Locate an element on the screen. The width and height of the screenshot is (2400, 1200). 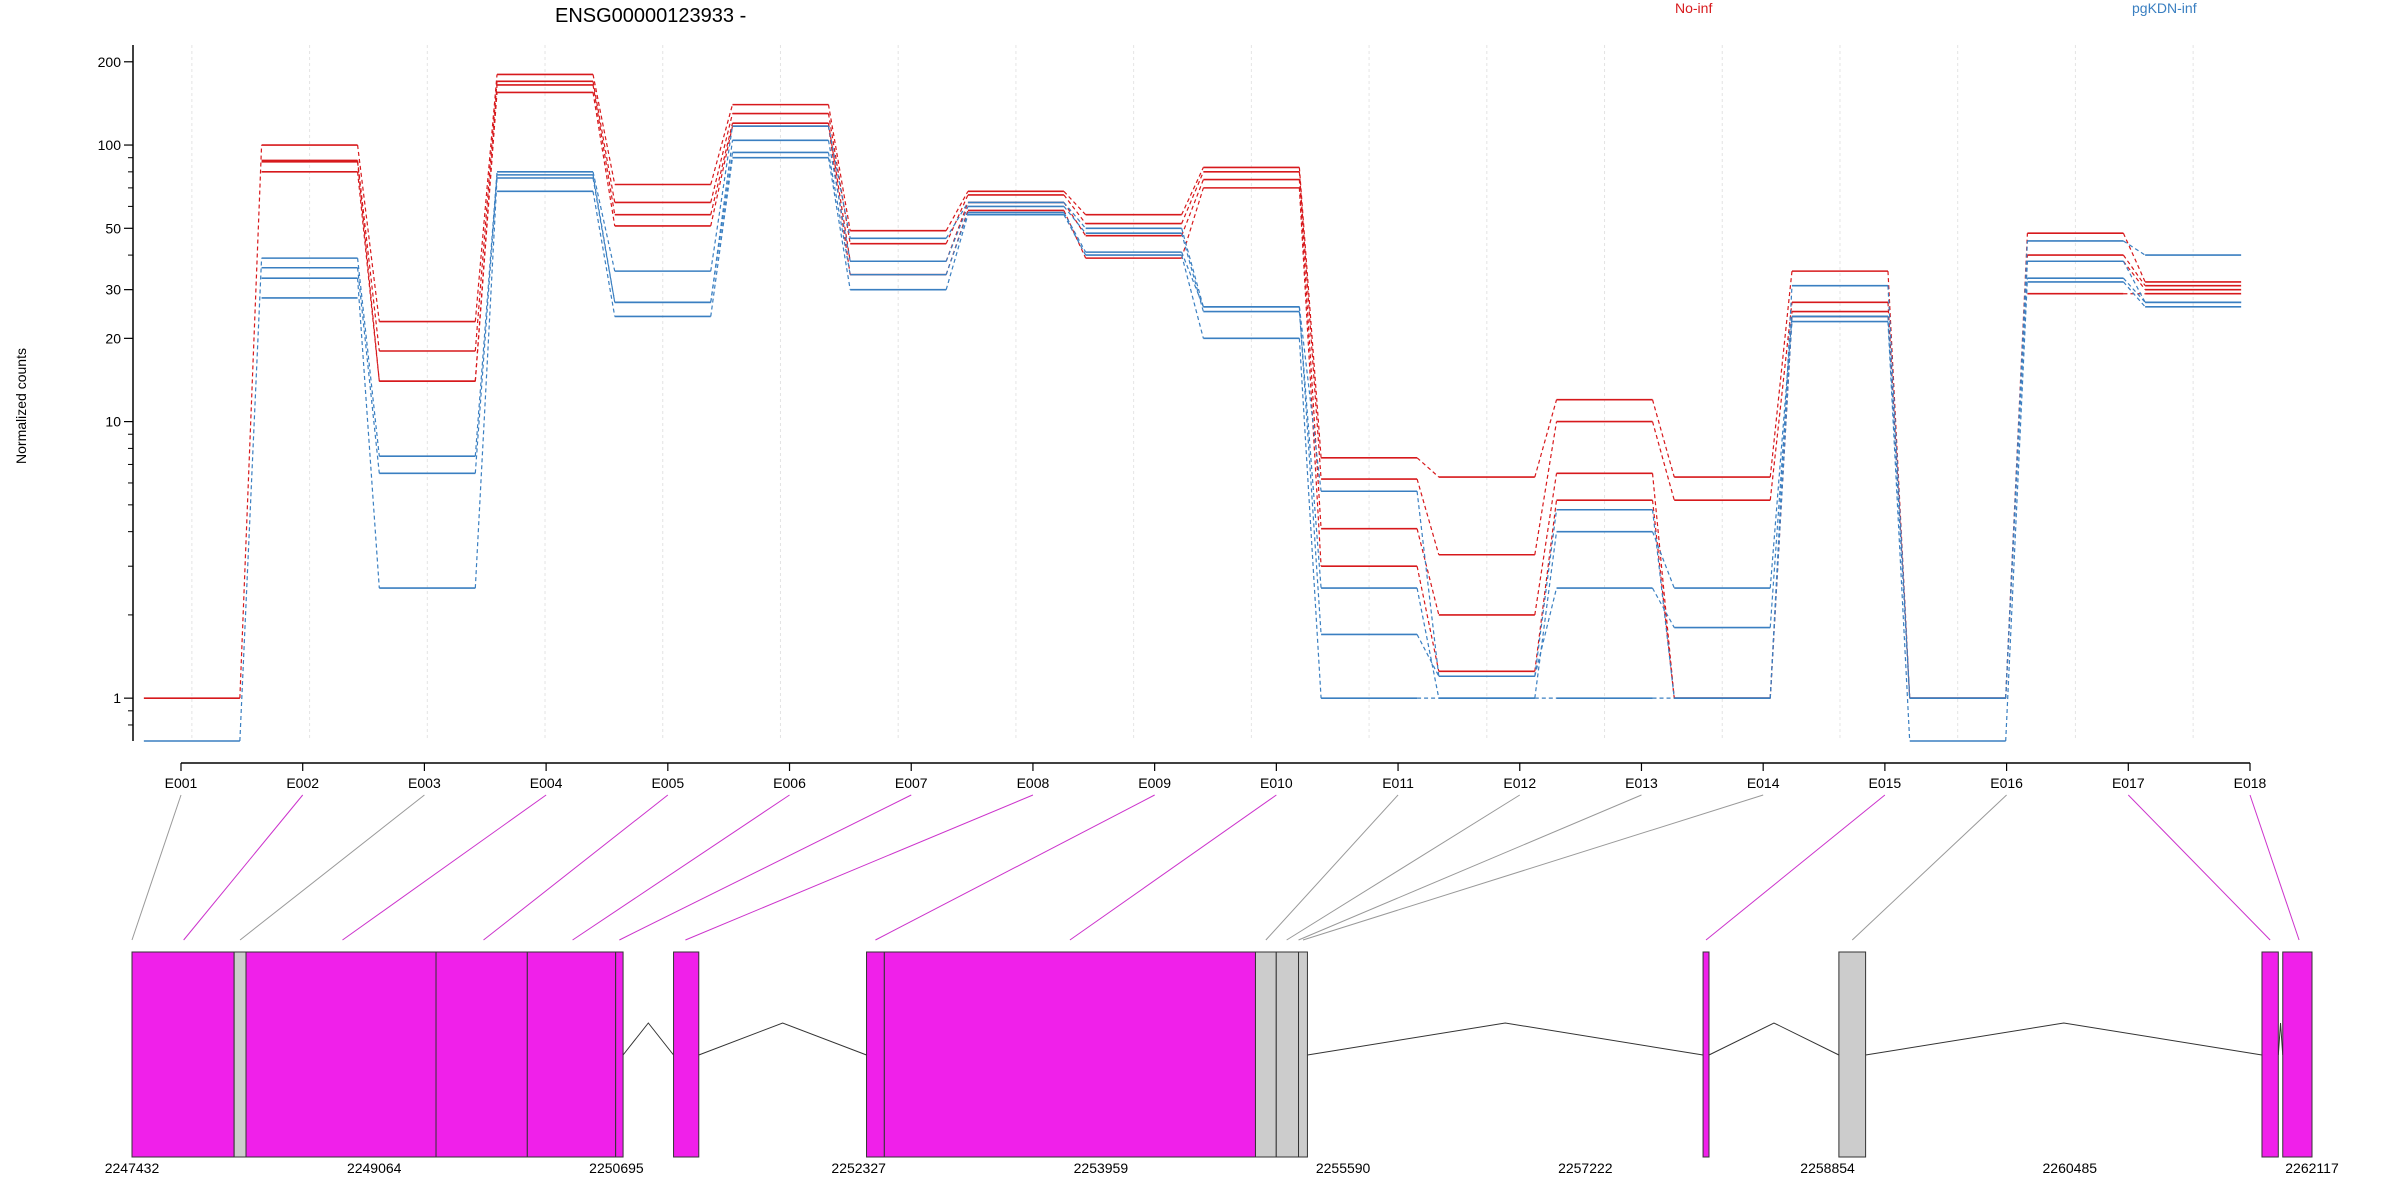
chart-title: ENSG00000123933 - is located at coordinates (650, 16).